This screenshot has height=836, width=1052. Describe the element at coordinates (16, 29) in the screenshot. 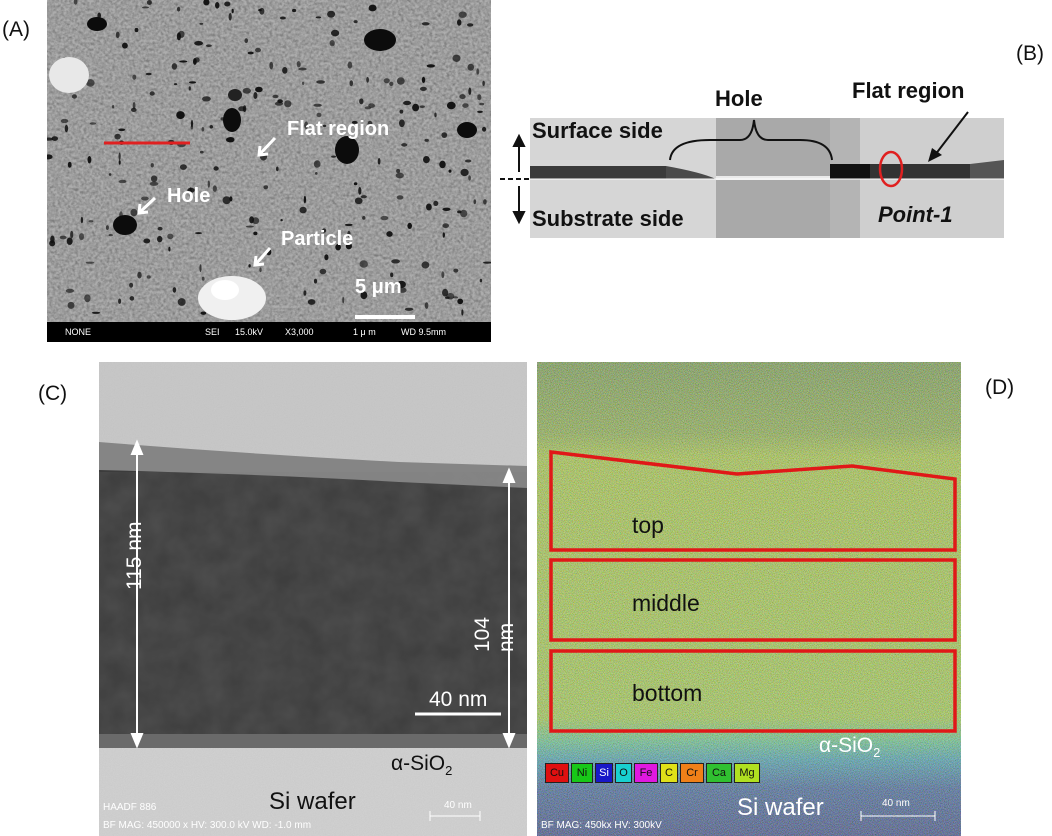

I see `panel-a-label: (A)` at that location.